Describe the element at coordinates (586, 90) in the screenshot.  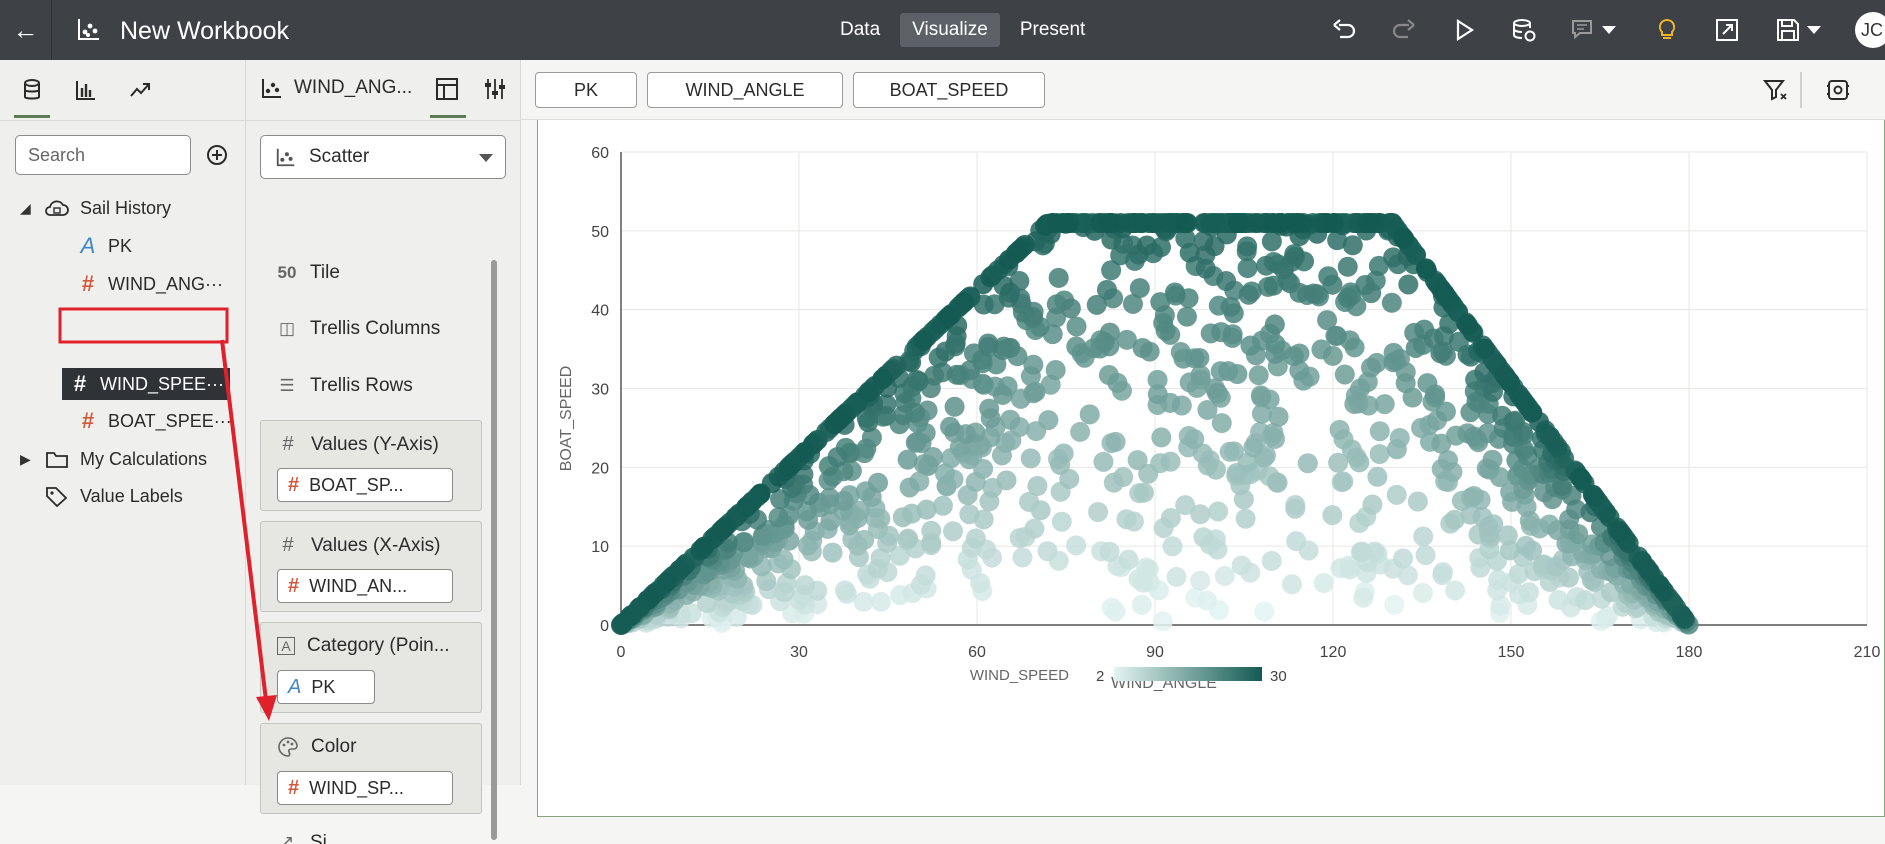
I see `filter-chip-pk: PK` at that location.